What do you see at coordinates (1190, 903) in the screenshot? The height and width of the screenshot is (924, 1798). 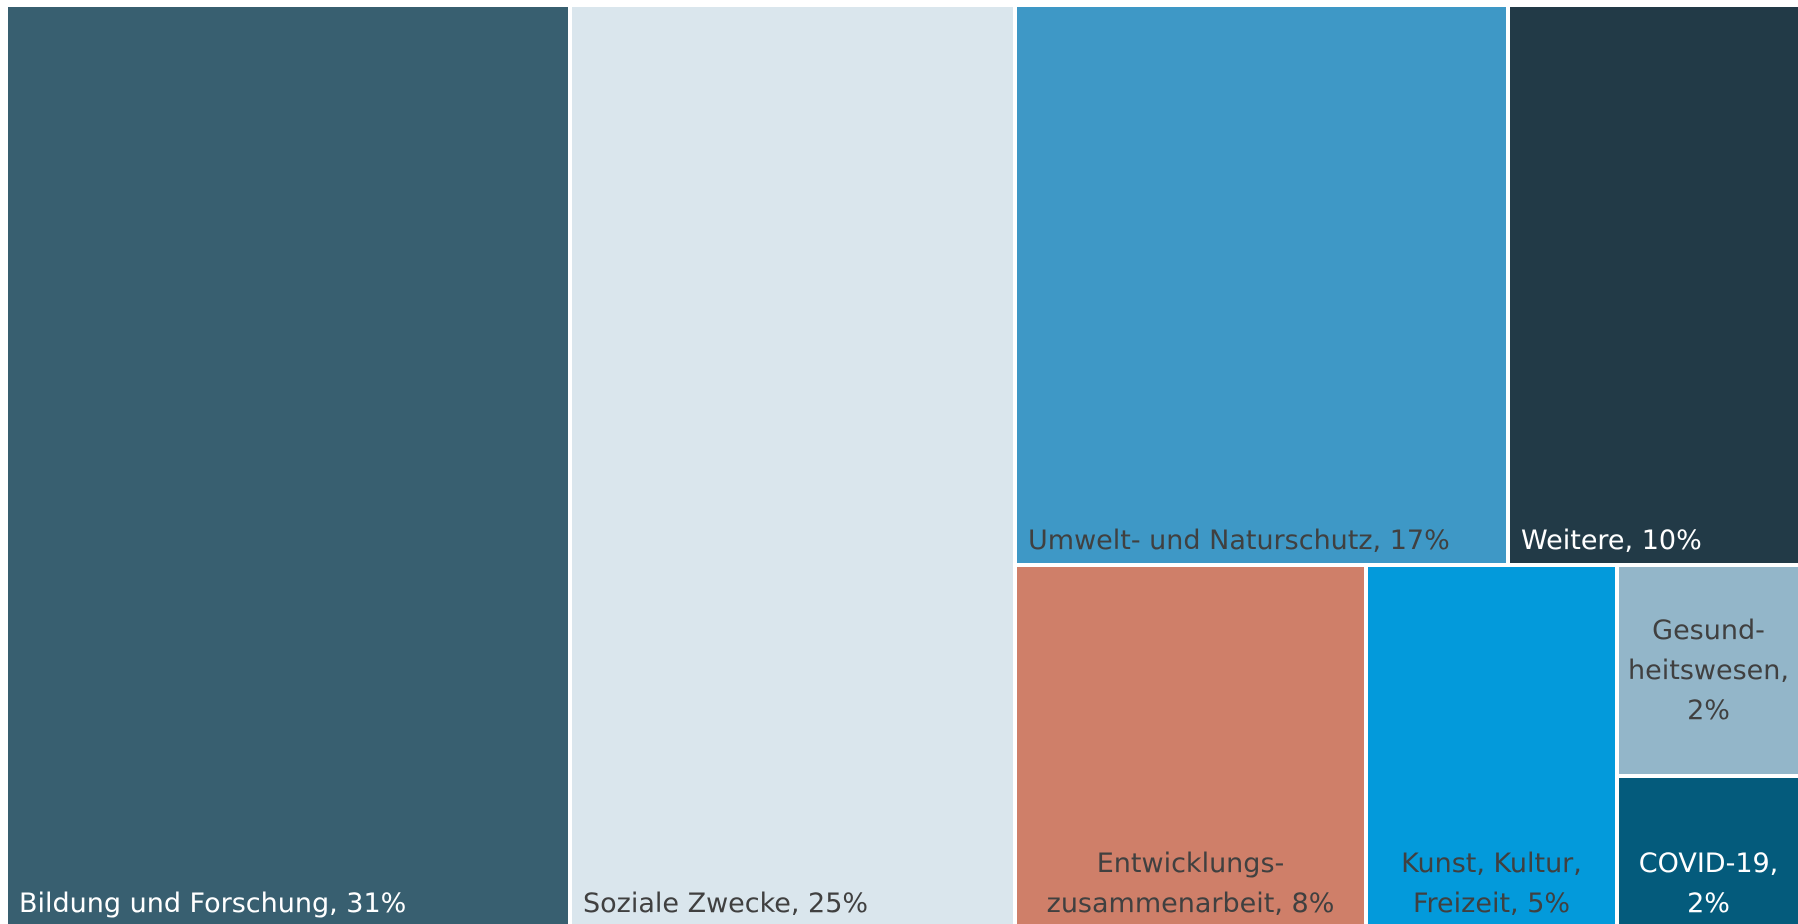 I see `tile-label: zusammenarbeit, 8%` at bounding box center [1190, 903].